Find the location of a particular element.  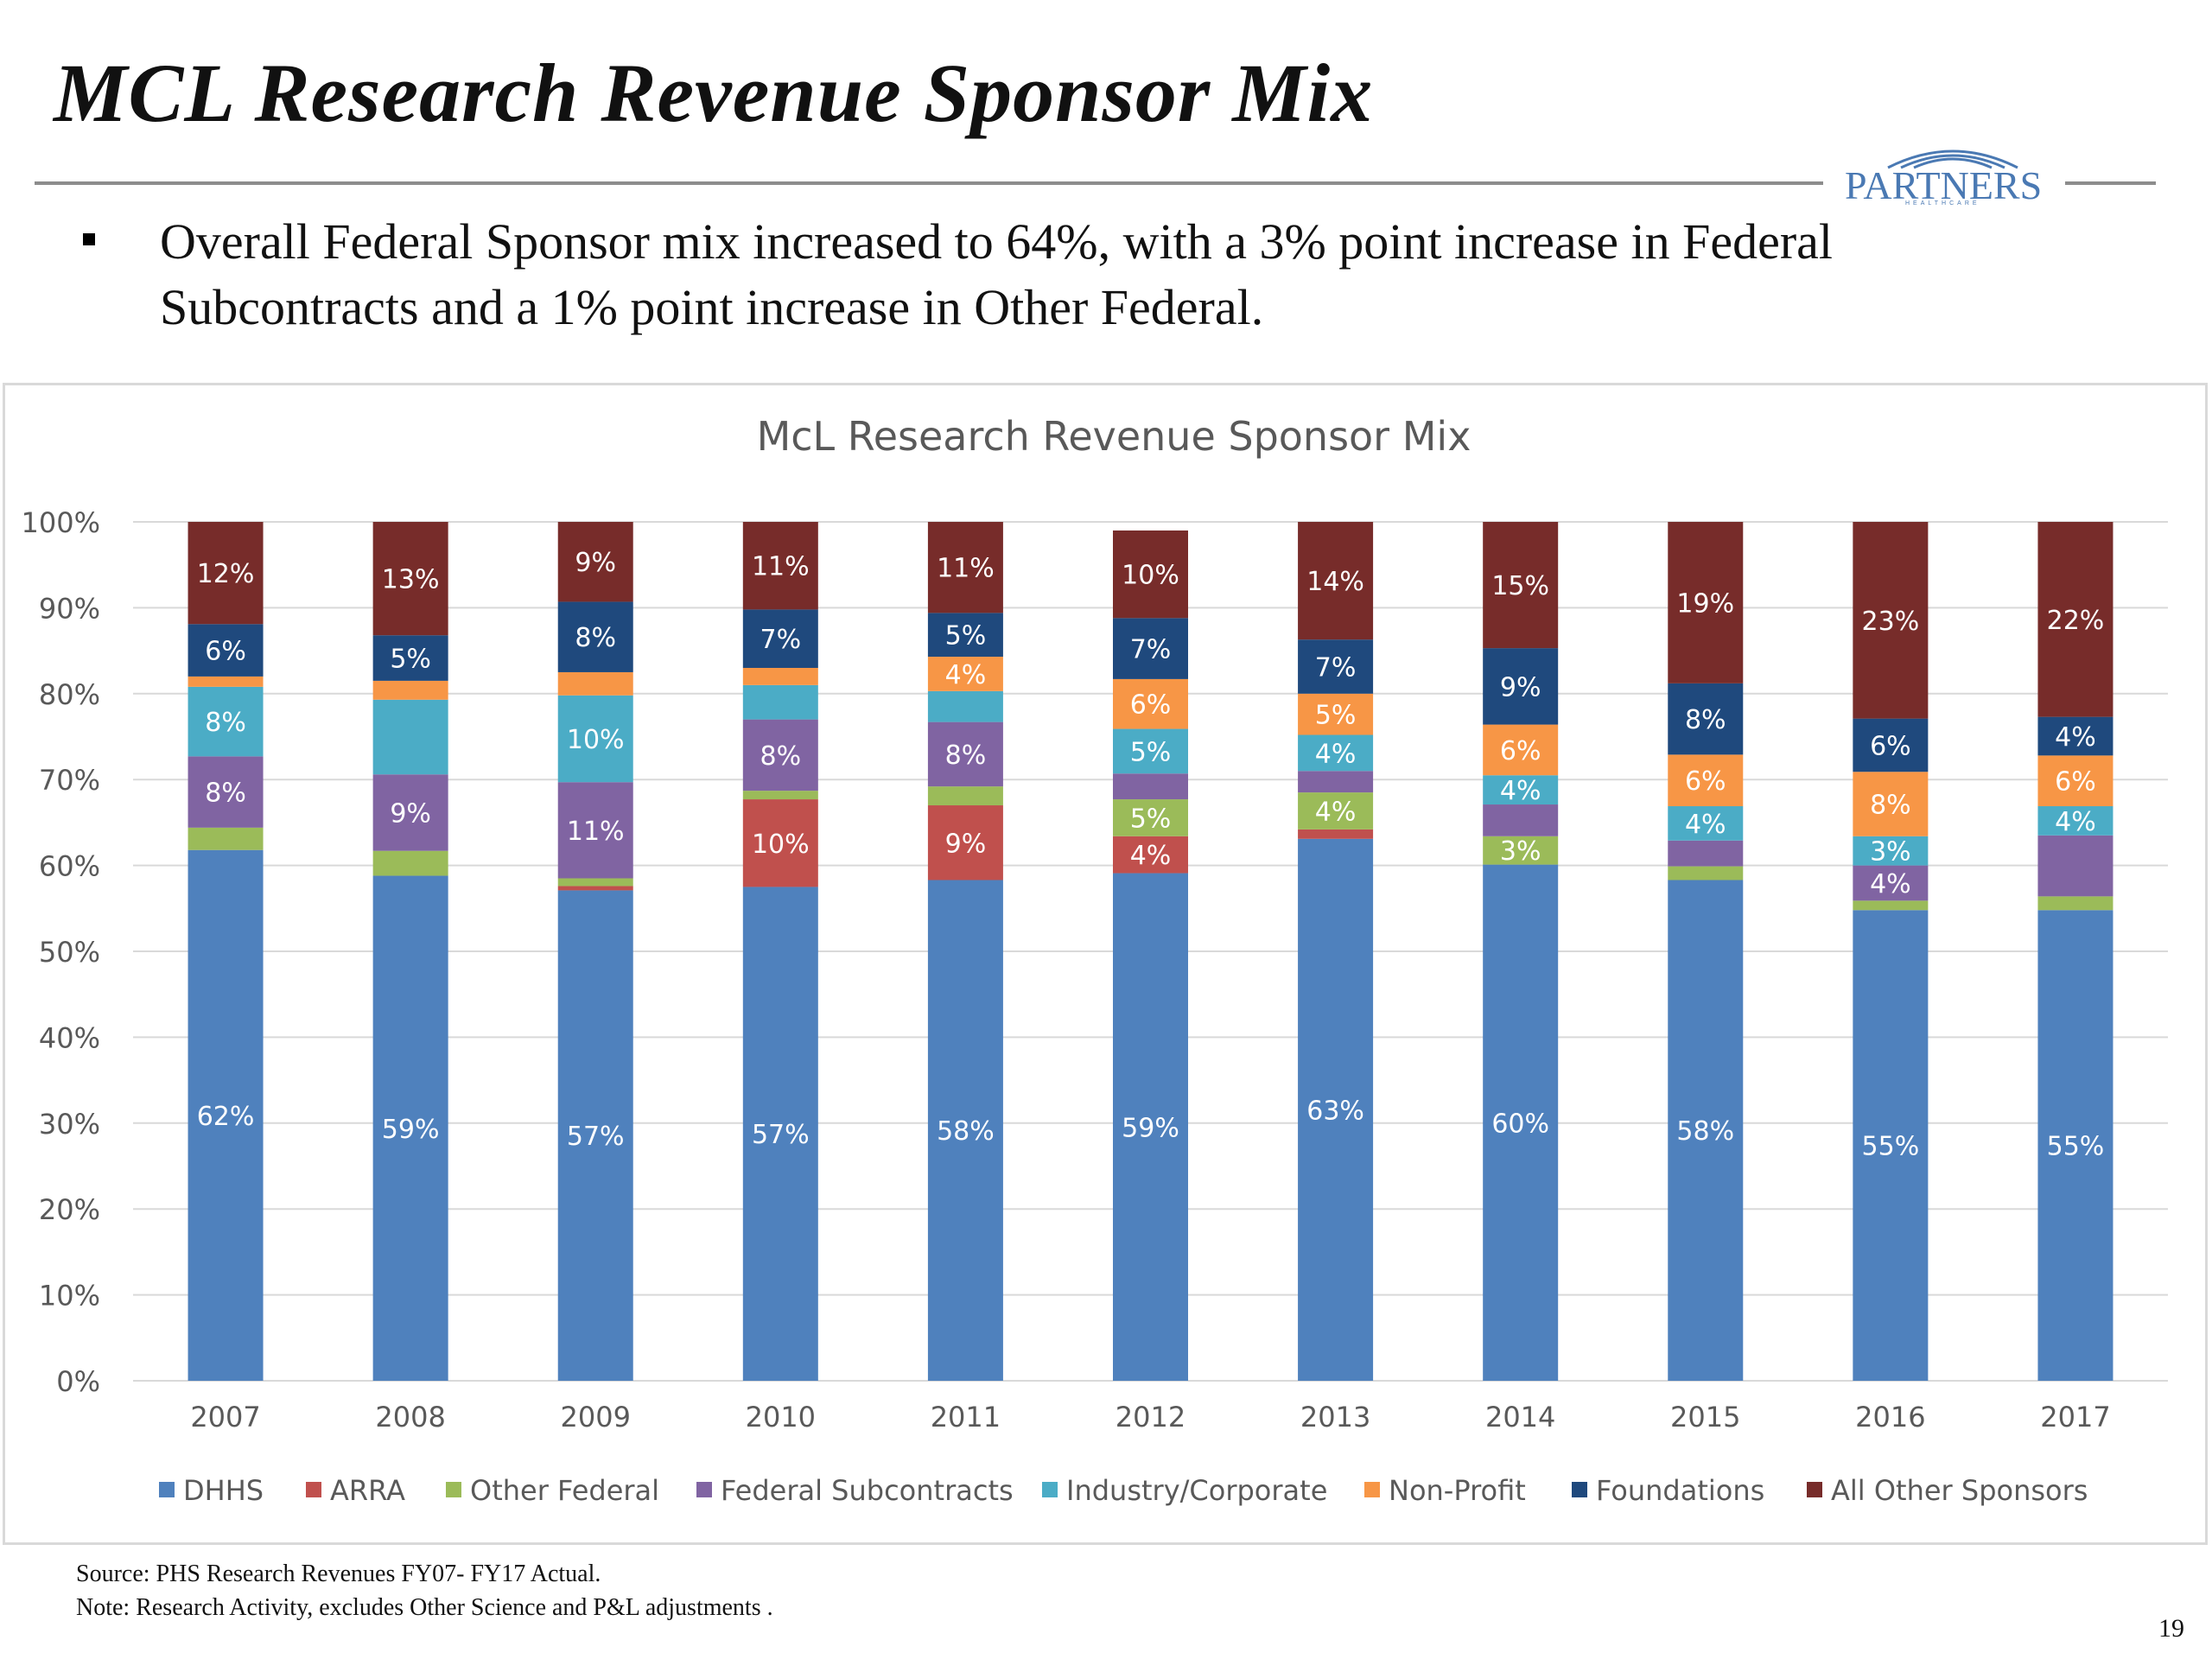

data-label: 19% is located at coordinates (1705, 603).